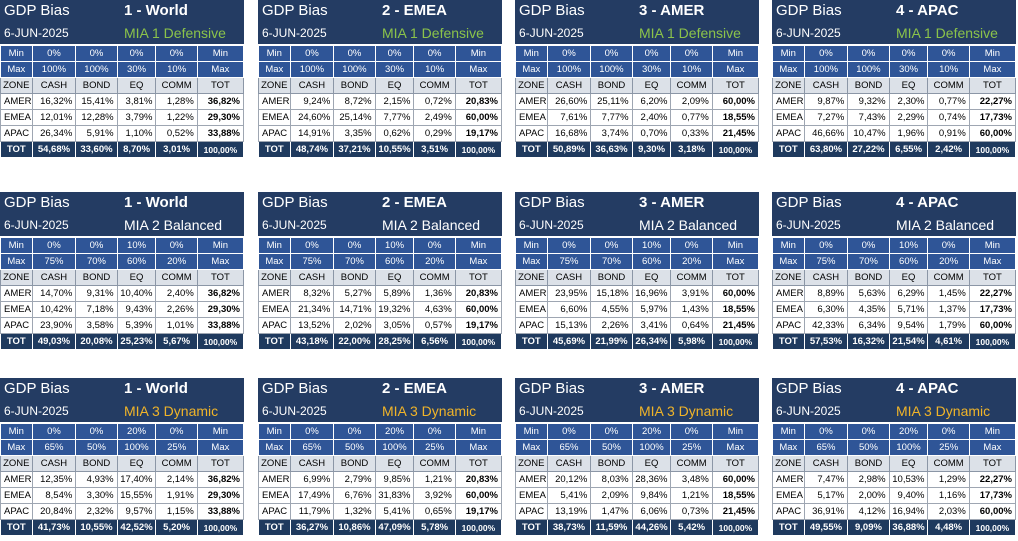 The image size is (1018, 541). What do you see at coordinates (948, 149) in the screenshot?
I see `total-cell: 2,42%` at bounding box center [948, 149].